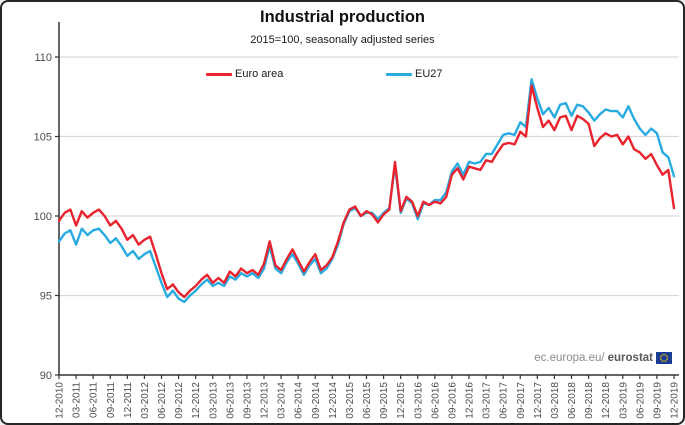  I want to click on svg-text: 12-2019, so click(675, 400).